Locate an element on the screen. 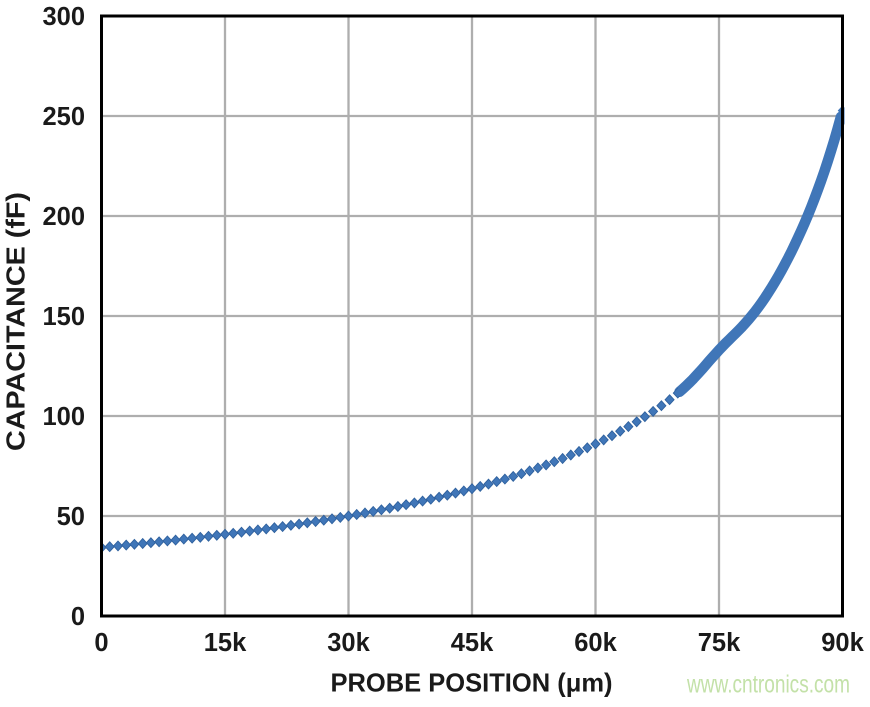 Image resolution: width=870 pixels, height=707 pixels. svg-text: 45k is located at coordinates (472, 643).